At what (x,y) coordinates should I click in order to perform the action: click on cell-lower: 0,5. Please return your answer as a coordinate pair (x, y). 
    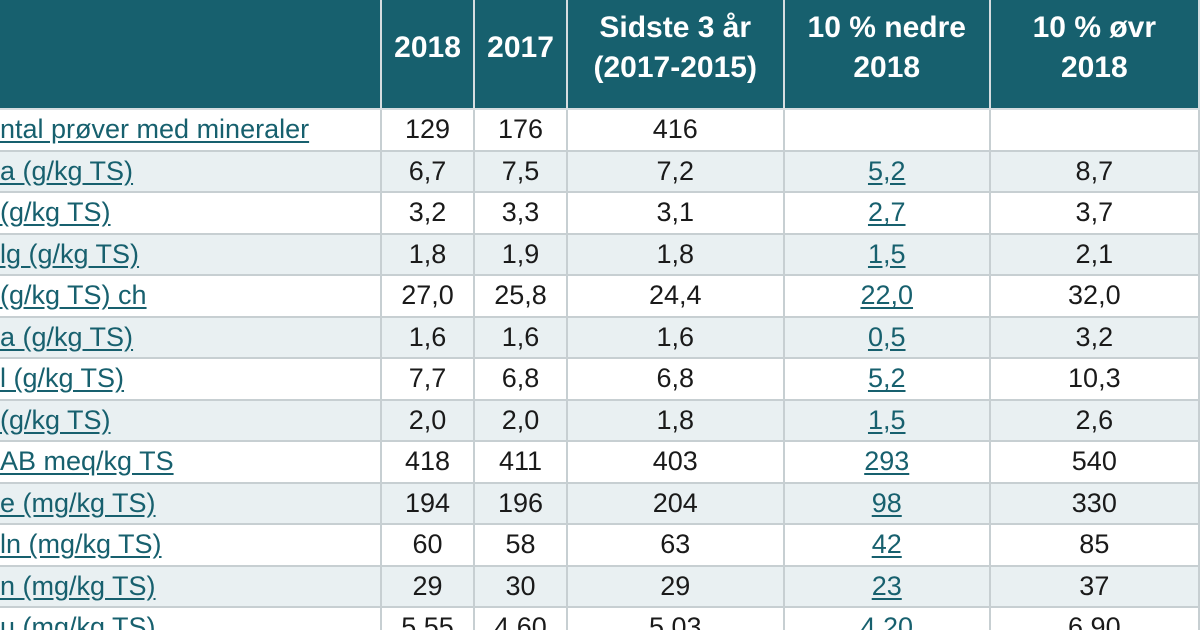
    Looking at the image, I should click on (887, 337).